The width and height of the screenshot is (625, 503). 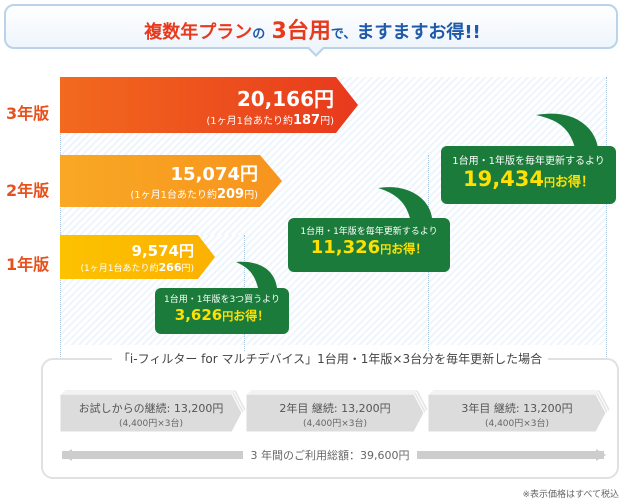 I want to click on year-label-2: 2年版, so click(x=28, y=190).